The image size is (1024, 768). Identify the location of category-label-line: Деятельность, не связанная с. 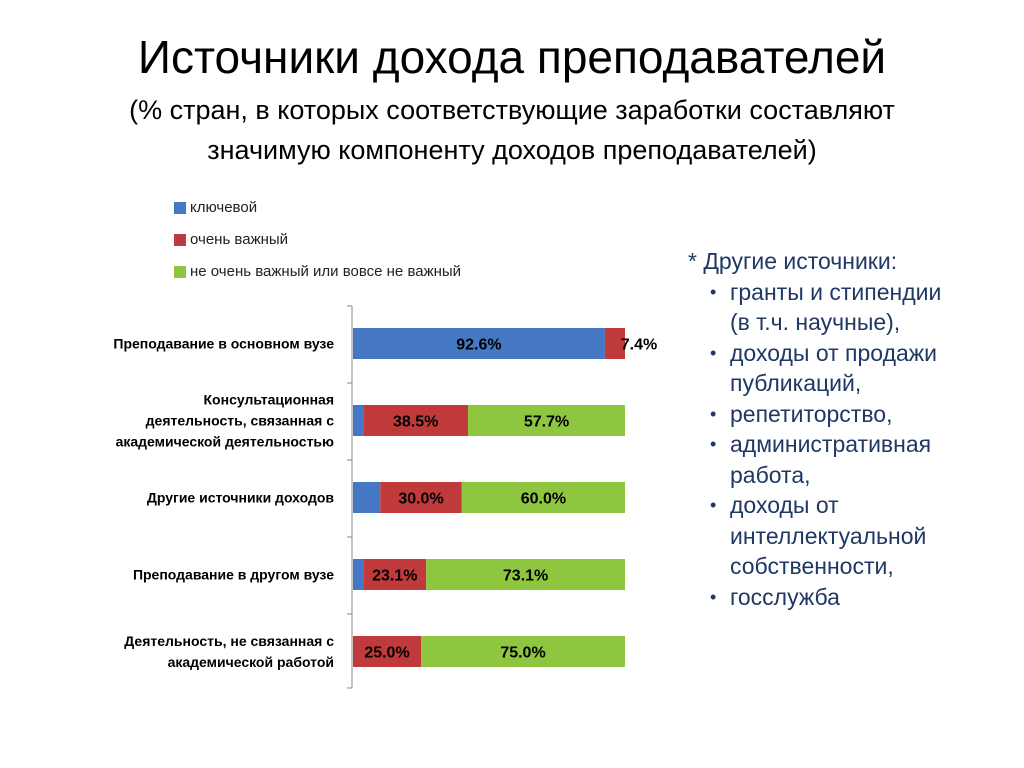
(229, 641).